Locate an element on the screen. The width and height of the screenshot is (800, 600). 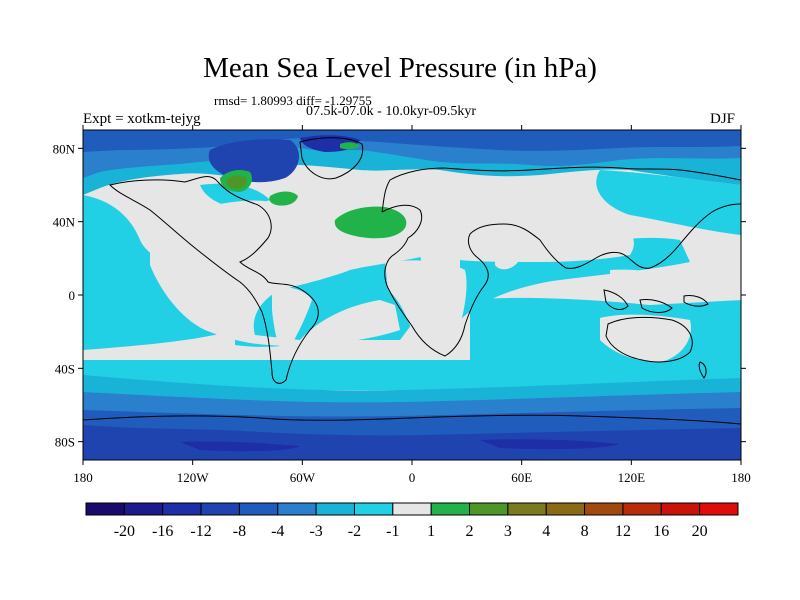
colorbar-label: 4 is located at coordinates (546, 531).